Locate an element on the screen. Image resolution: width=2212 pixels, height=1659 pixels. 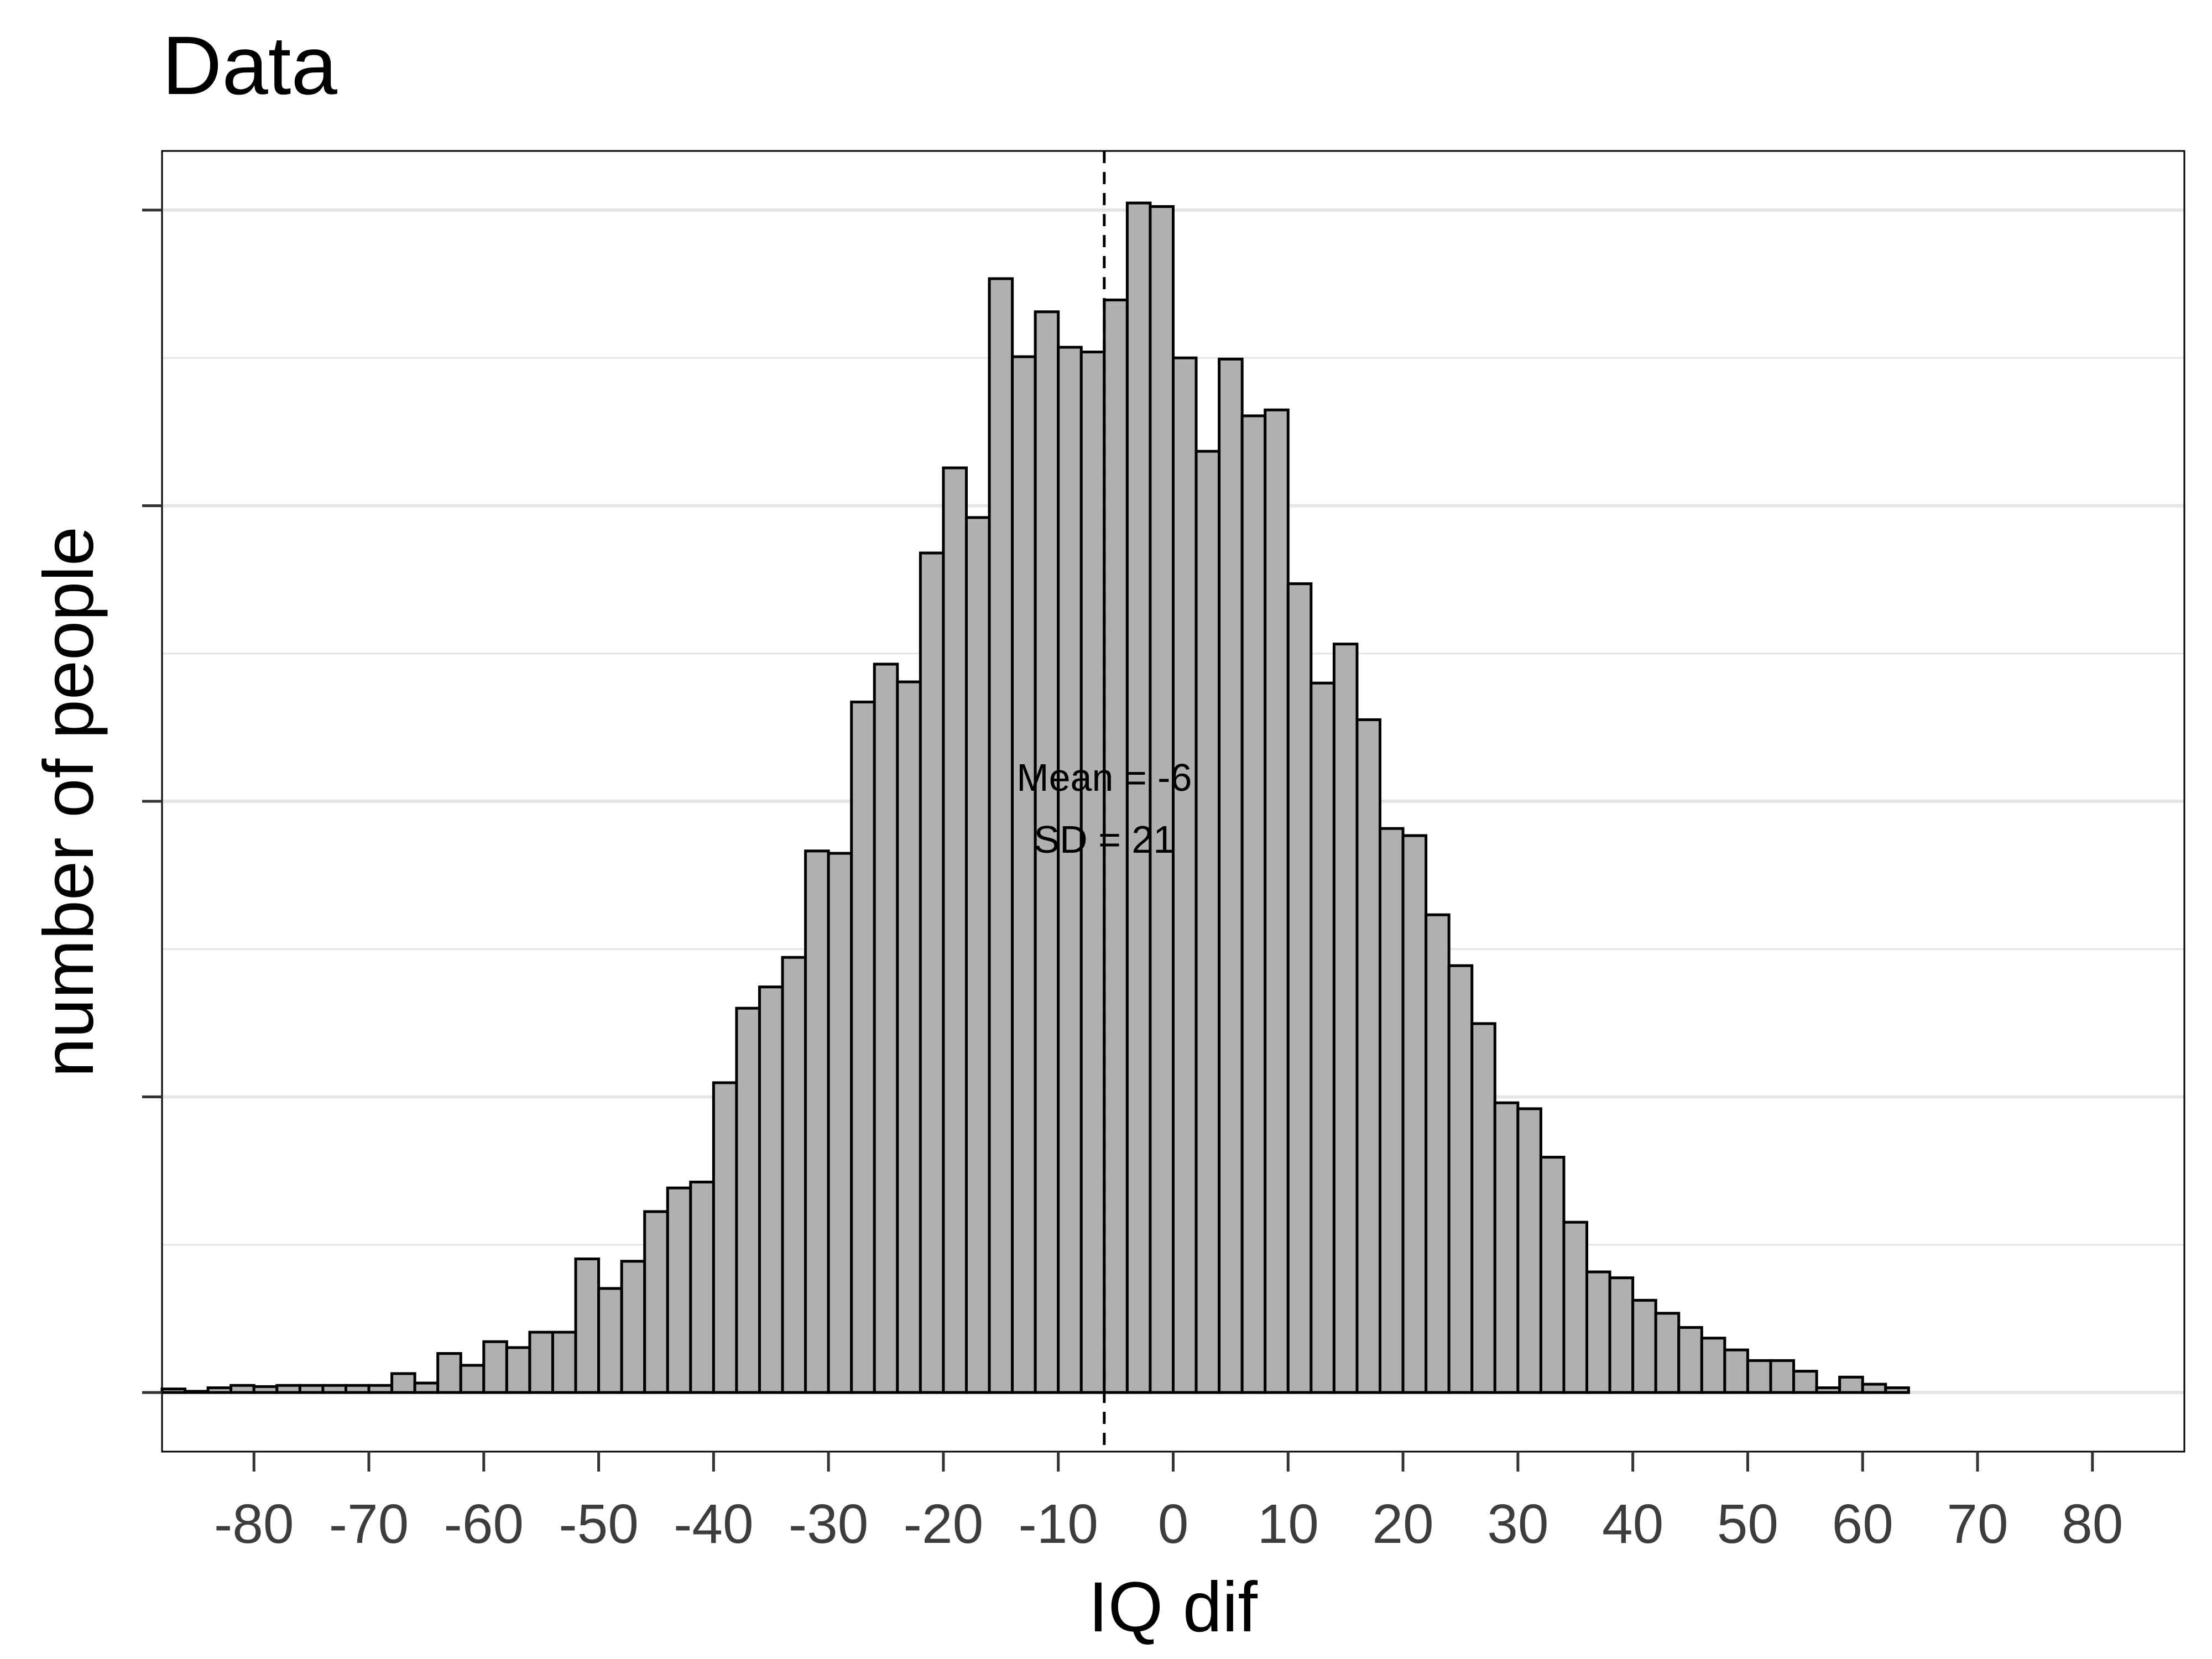
x-tick-label: -50 is located at coordinates (599, 1524).